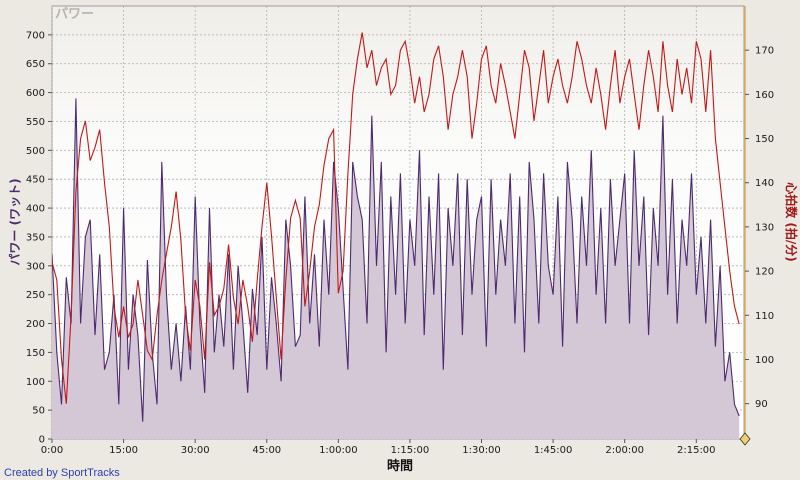 The width and height of the screenshot is (800, 480). I want to click on x-tick-label: 1:15:00, so click(410, 450).